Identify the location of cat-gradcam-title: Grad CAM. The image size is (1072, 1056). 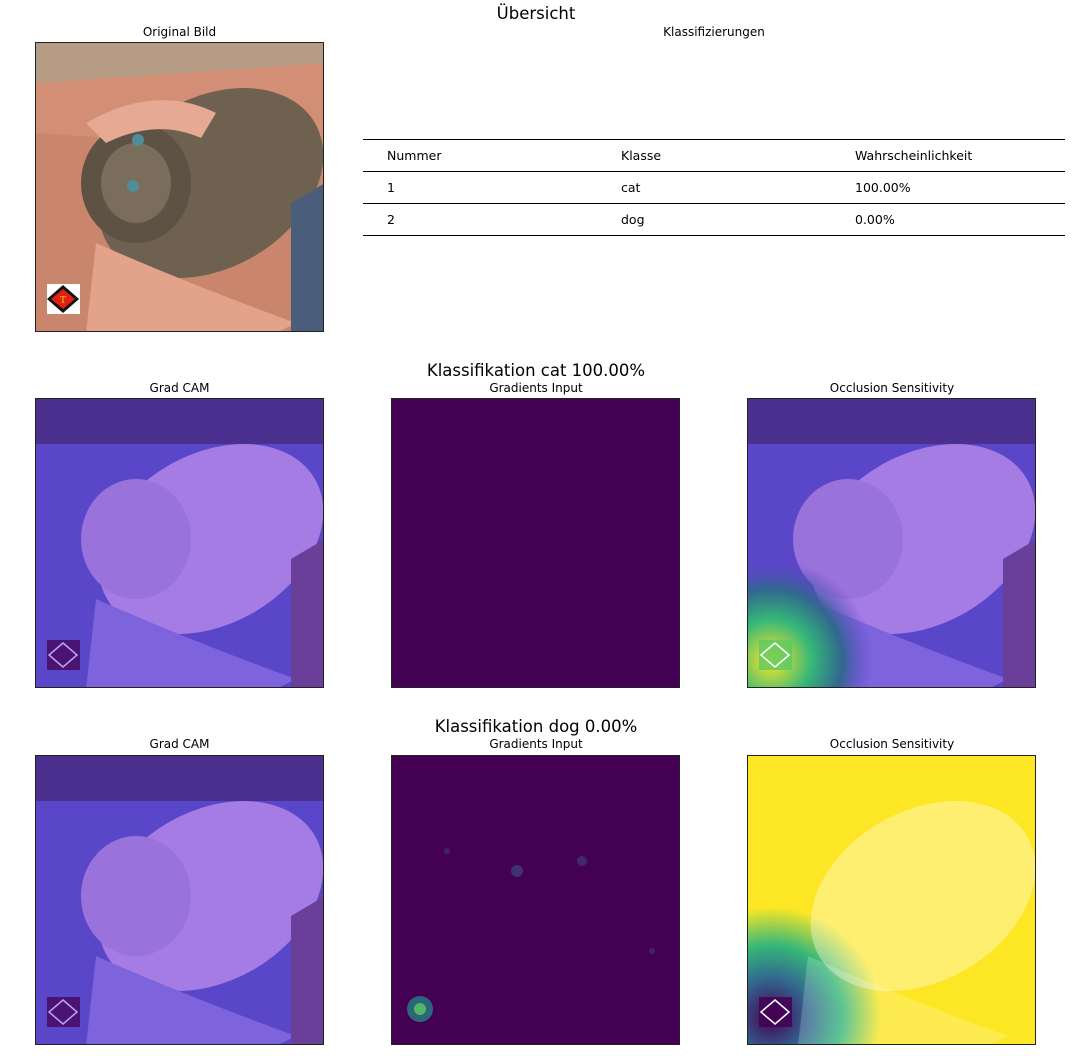
(179, 388).